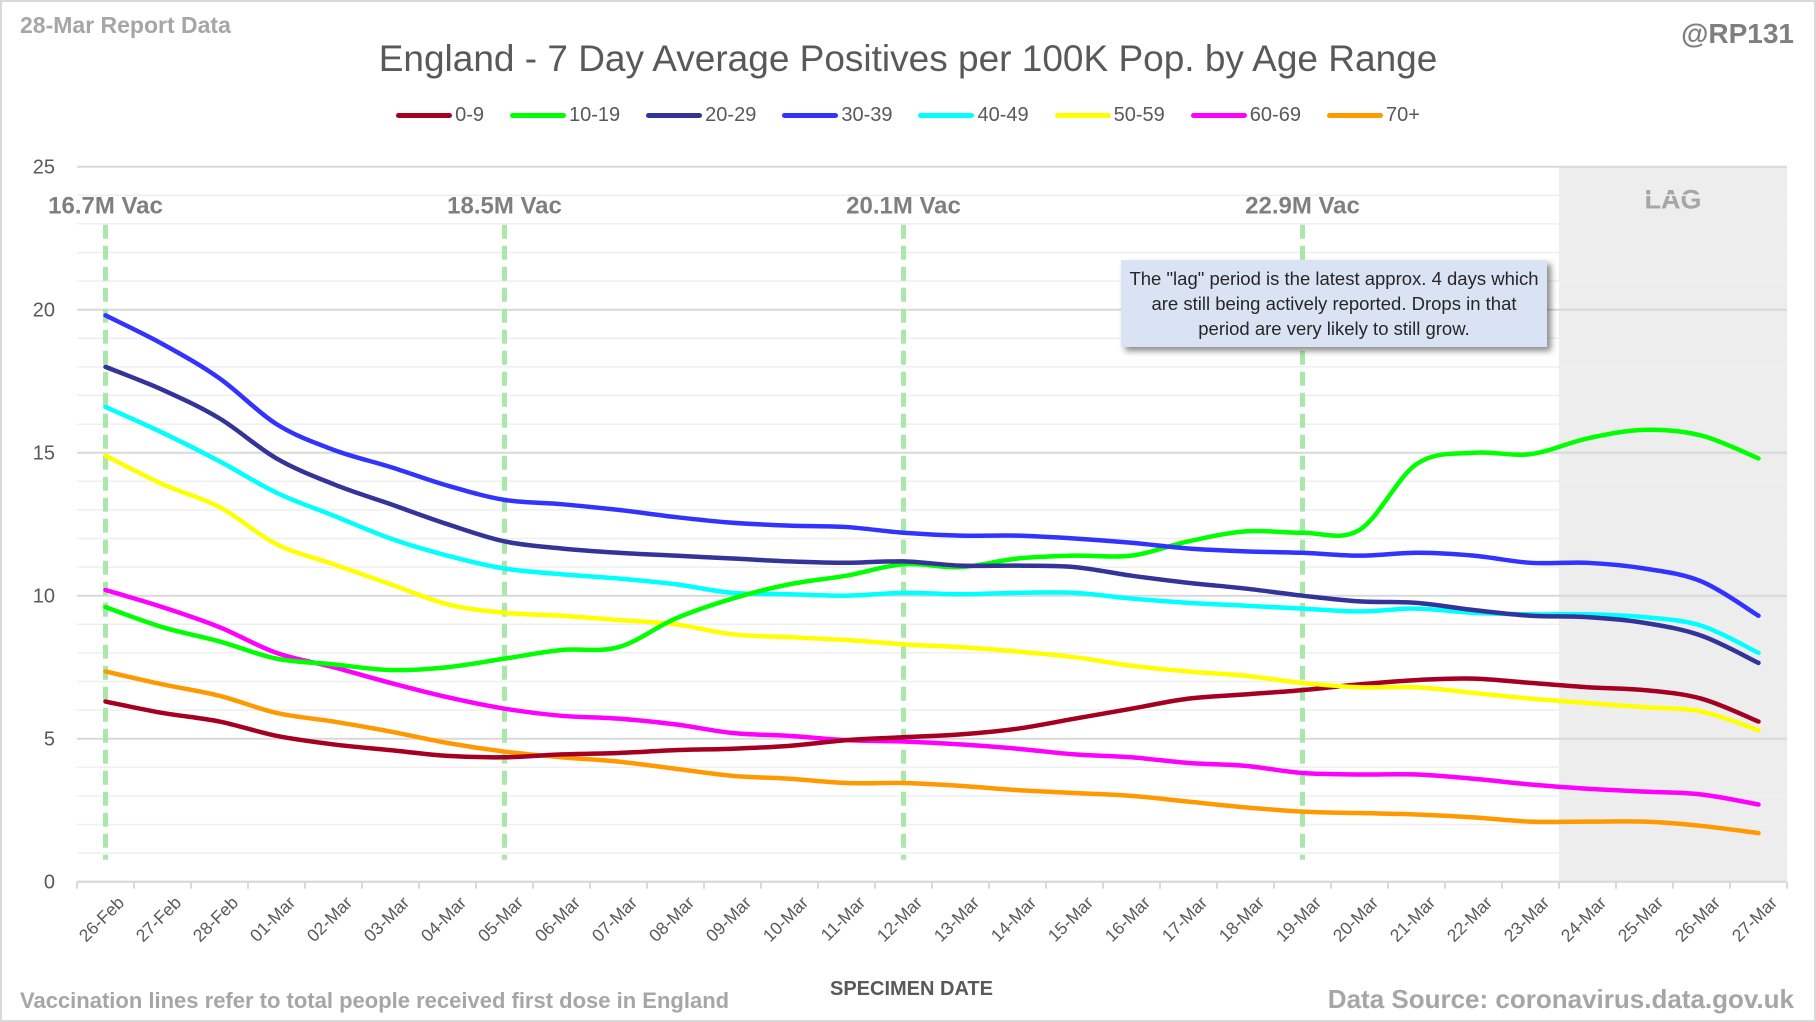  I want to click on series-line-70+, so click(932, 752).